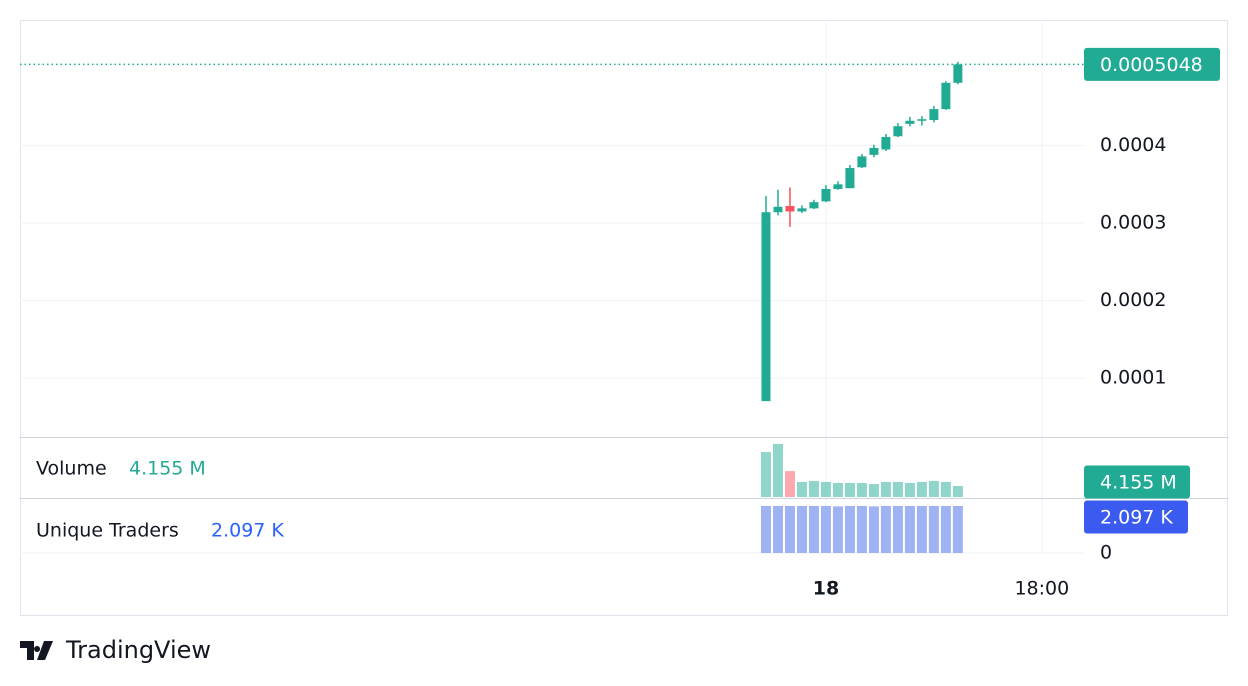 The image size is (1248, 686). Describe the element at coordinates (167, 469) in the screenshot. I see `volume-legend-value: 4.155 M` at that location.